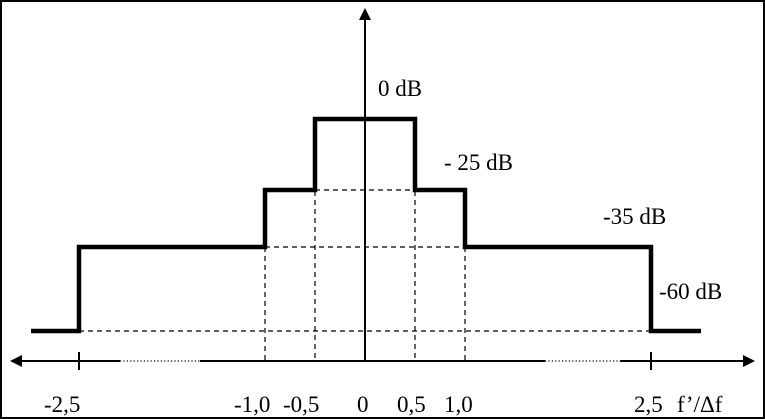 This screenshot has width=765, height=419. Describe the element at coordinates (400, 88) in the screenshot. I see `label-0-db: 0 dB` at that location.